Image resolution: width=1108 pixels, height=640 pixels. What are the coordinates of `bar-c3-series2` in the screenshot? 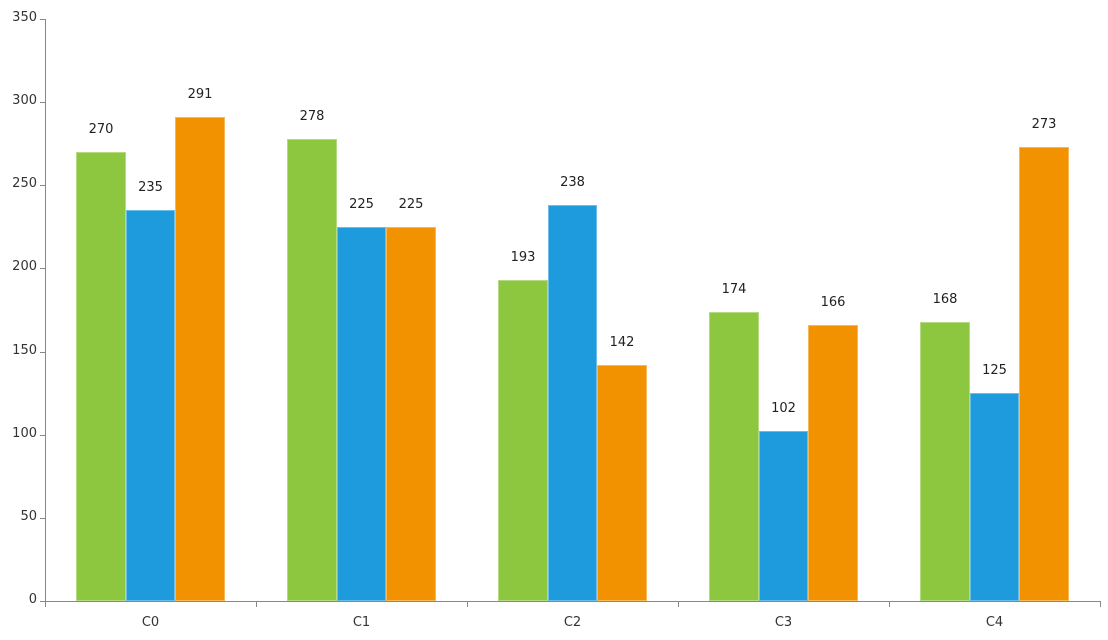 It's located at (783, 516).